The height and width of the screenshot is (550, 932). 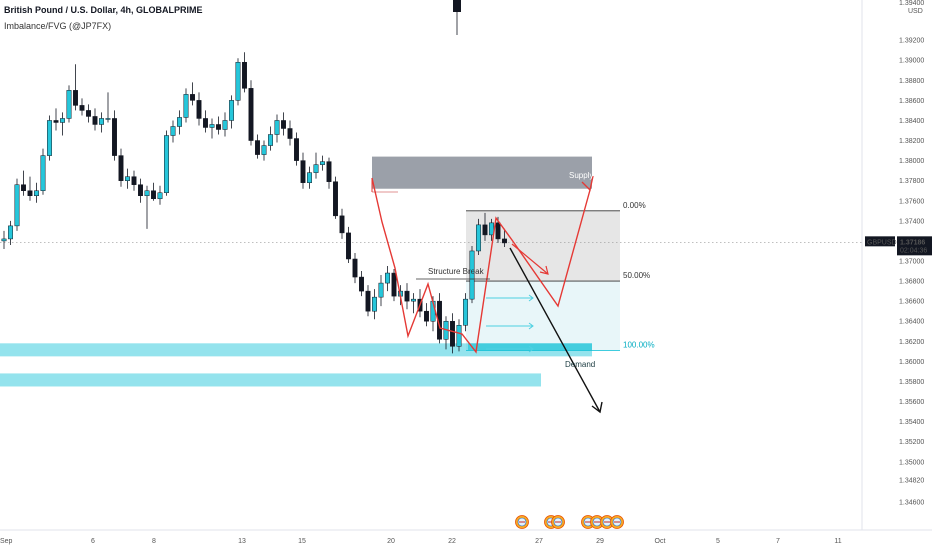 What do you see at coordinates (911, 462) in the screenshot?
I see `price-tick-label: 1.35000` at bounding box center [911, 462].